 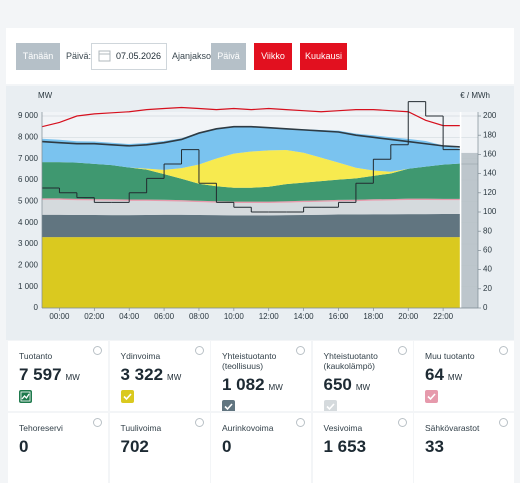 What do you see at coordinates (59, 316) in the screenshot?
I see `x-tick-label: 00:00` at bounding box center [59, 316].